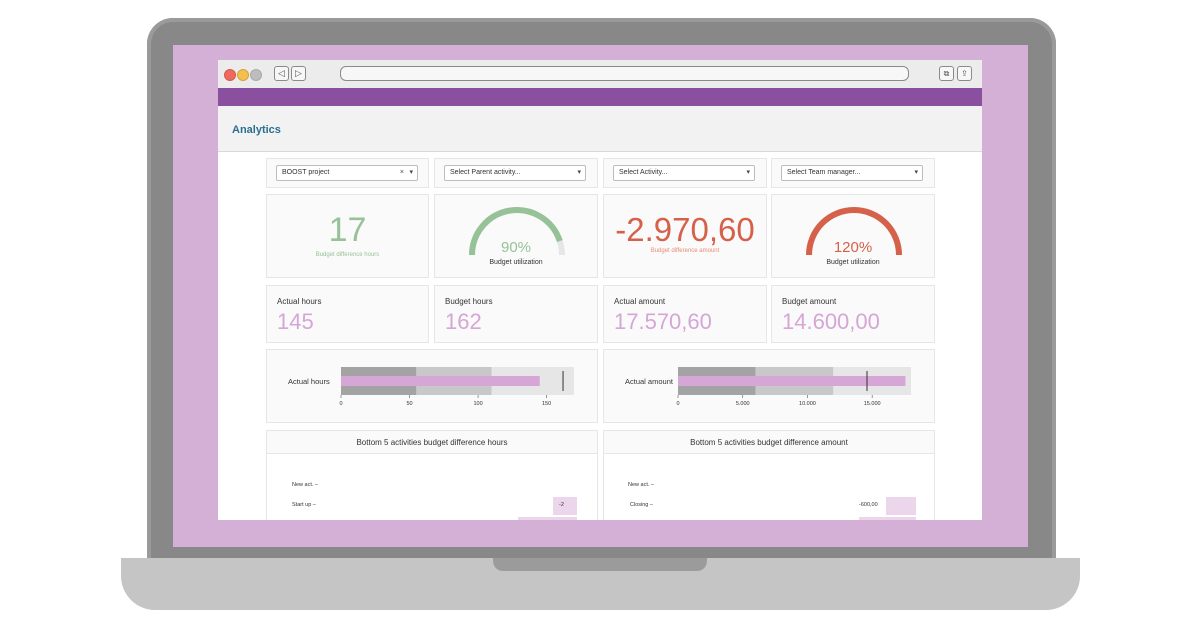  I want to click on row-label: Start up –, so click(304, 505).